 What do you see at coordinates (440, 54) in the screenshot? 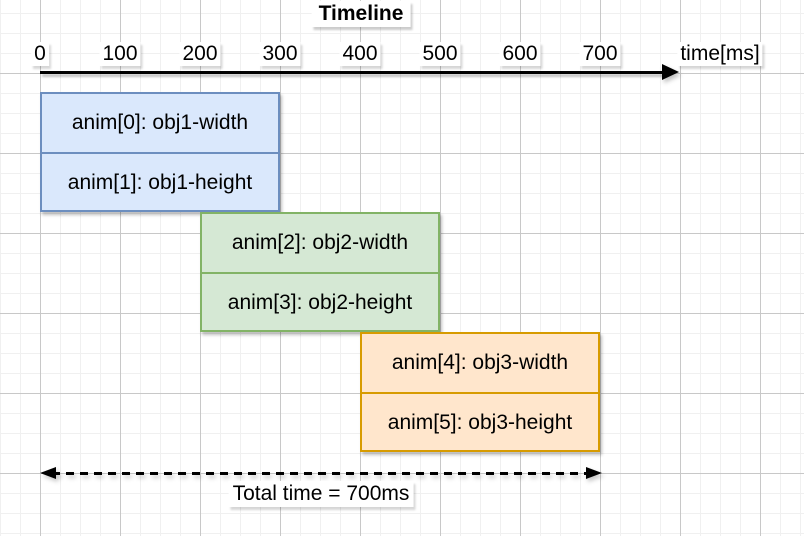
I see `axis-tick-label: 500` at bounding box center [440, 54].